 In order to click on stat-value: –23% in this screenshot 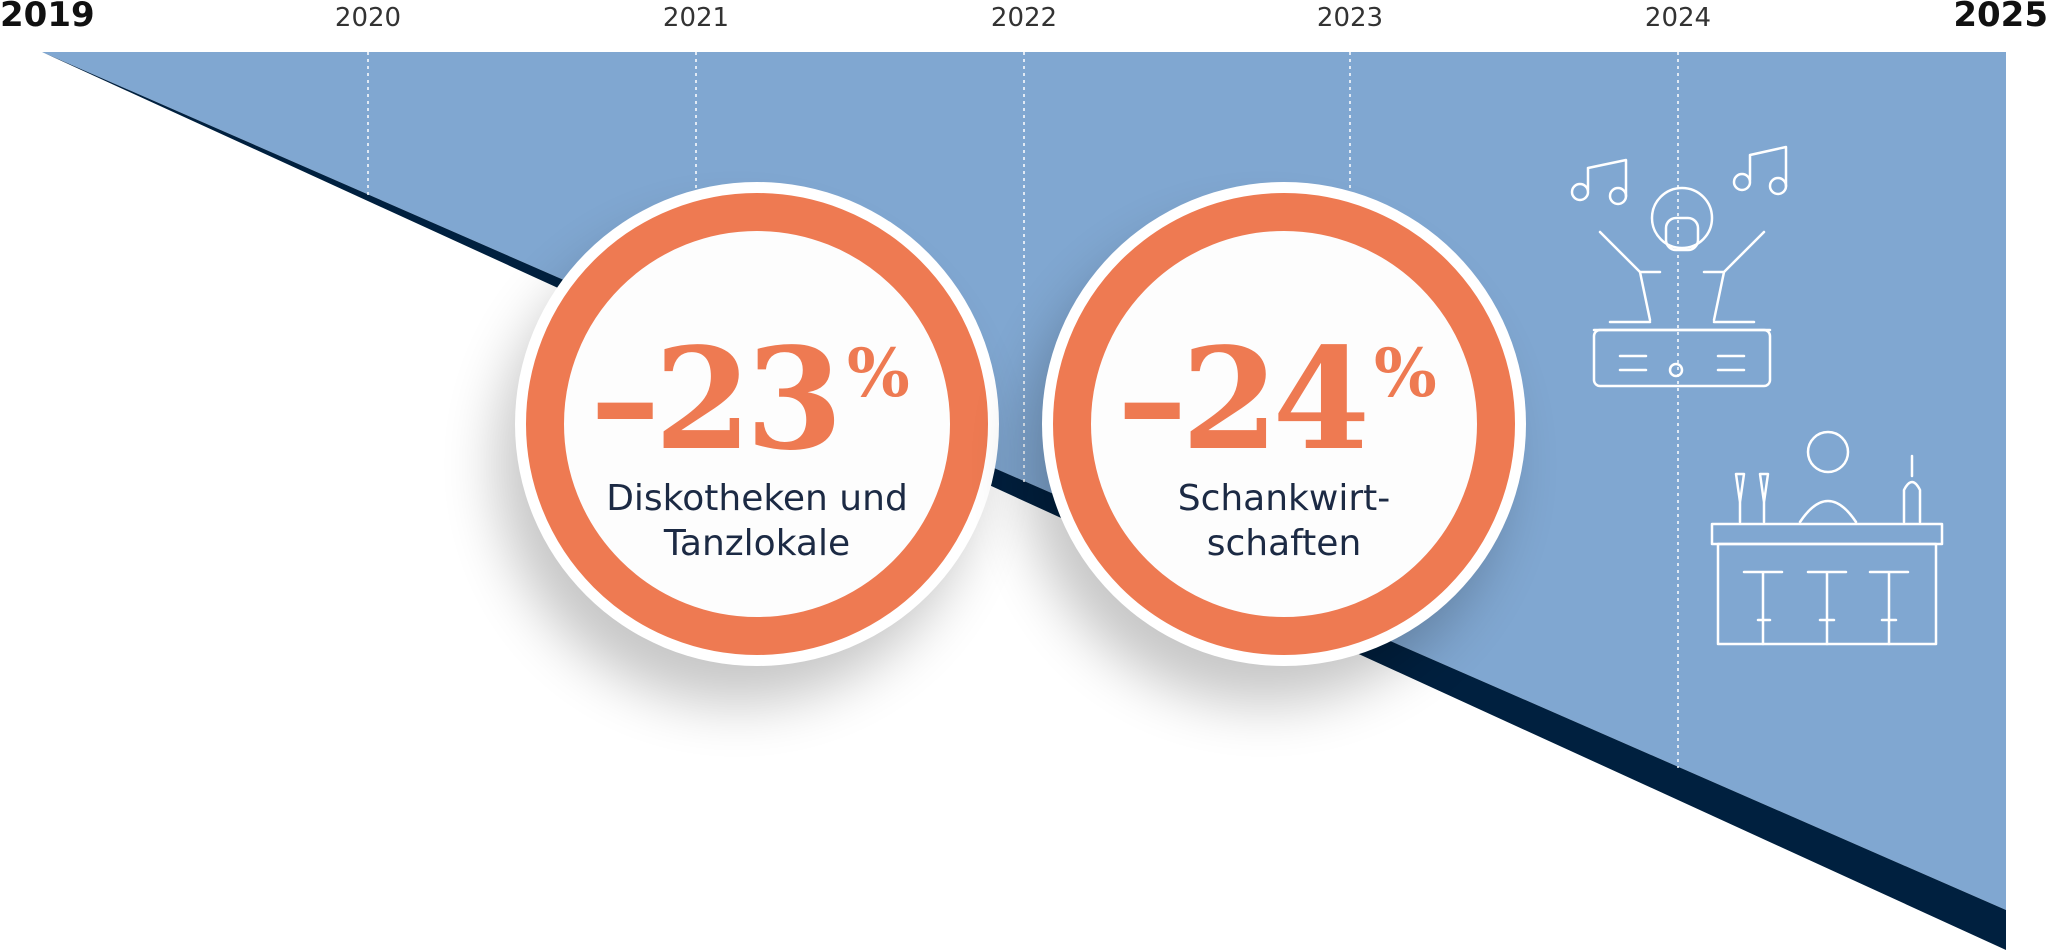, I will do `click(749, 400)`.